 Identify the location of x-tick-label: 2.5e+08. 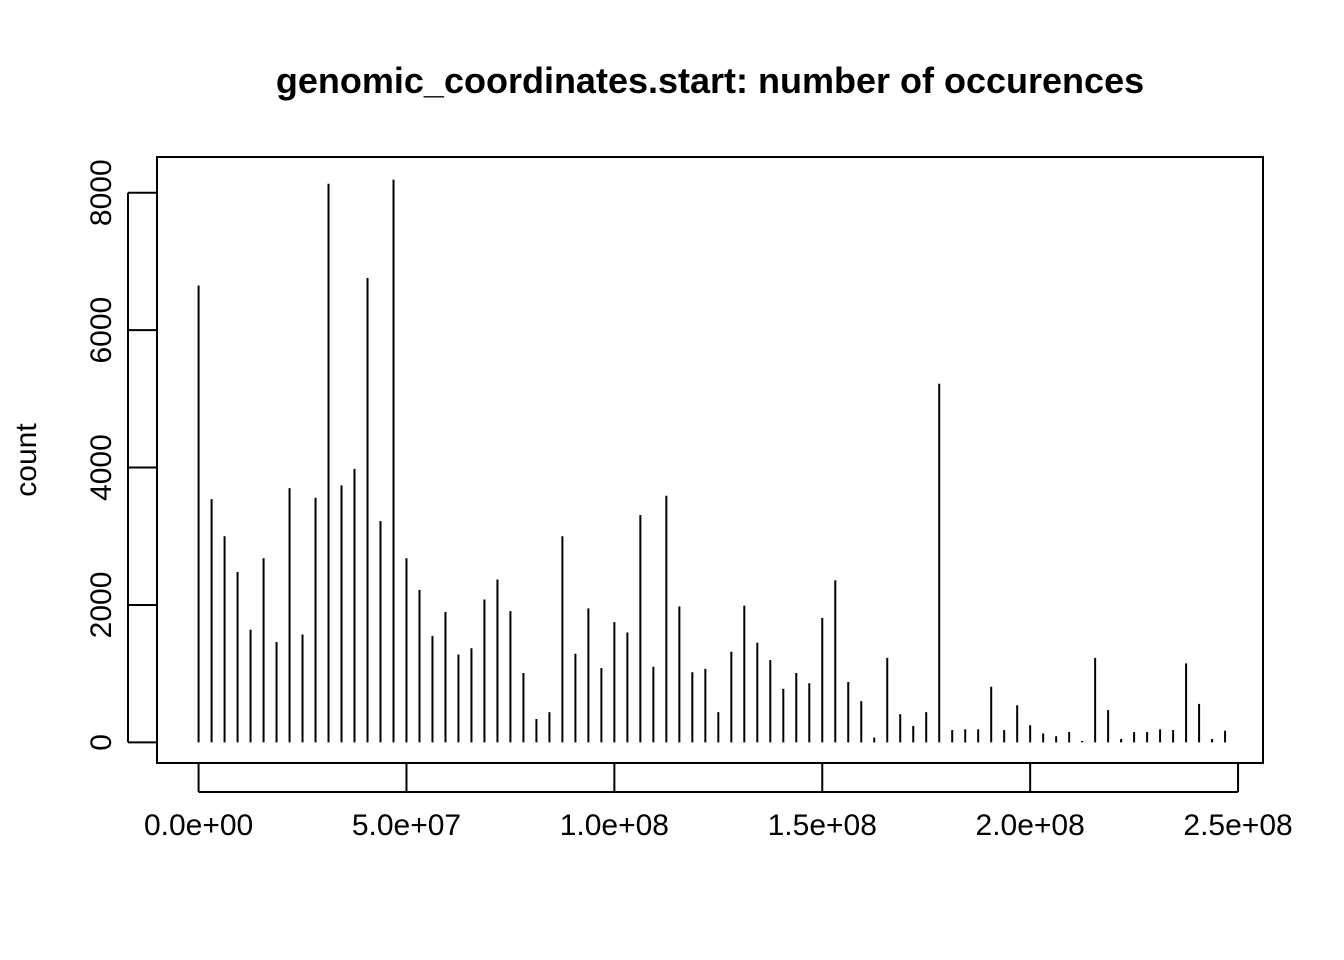
(1237, 825).